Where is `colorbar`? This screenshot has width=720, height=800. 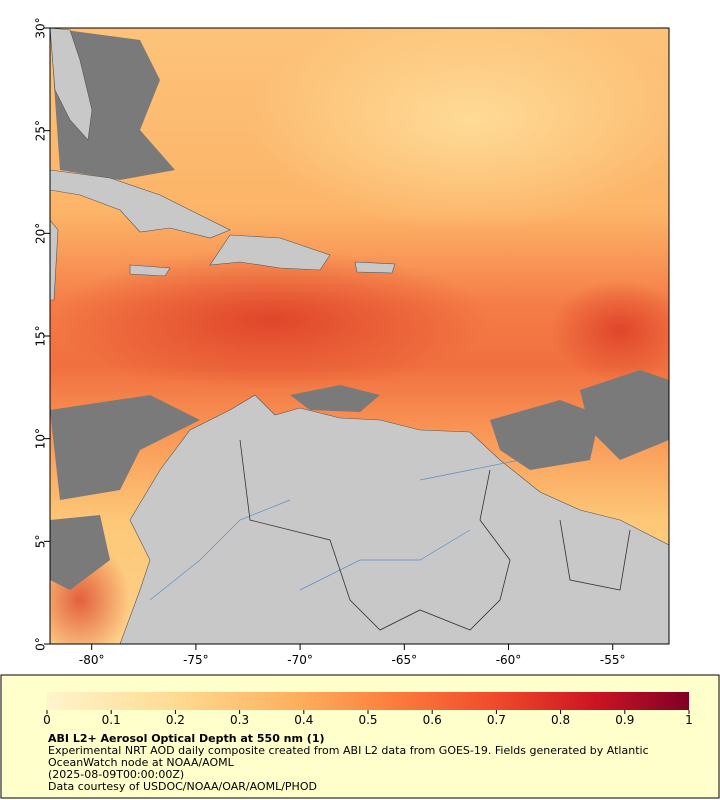 colorbar is located at coordinates (368, 701).